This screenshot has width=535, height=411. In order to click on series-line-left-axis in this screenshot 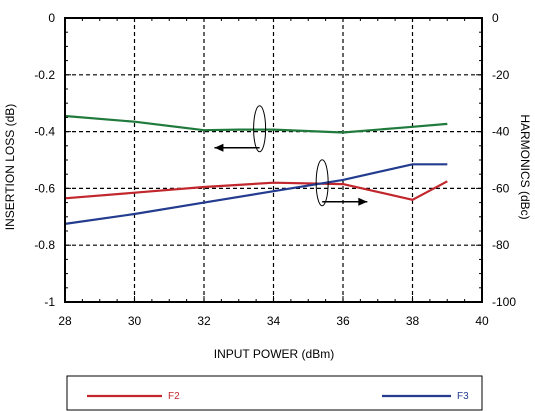, I will do `click(256, 124)`.